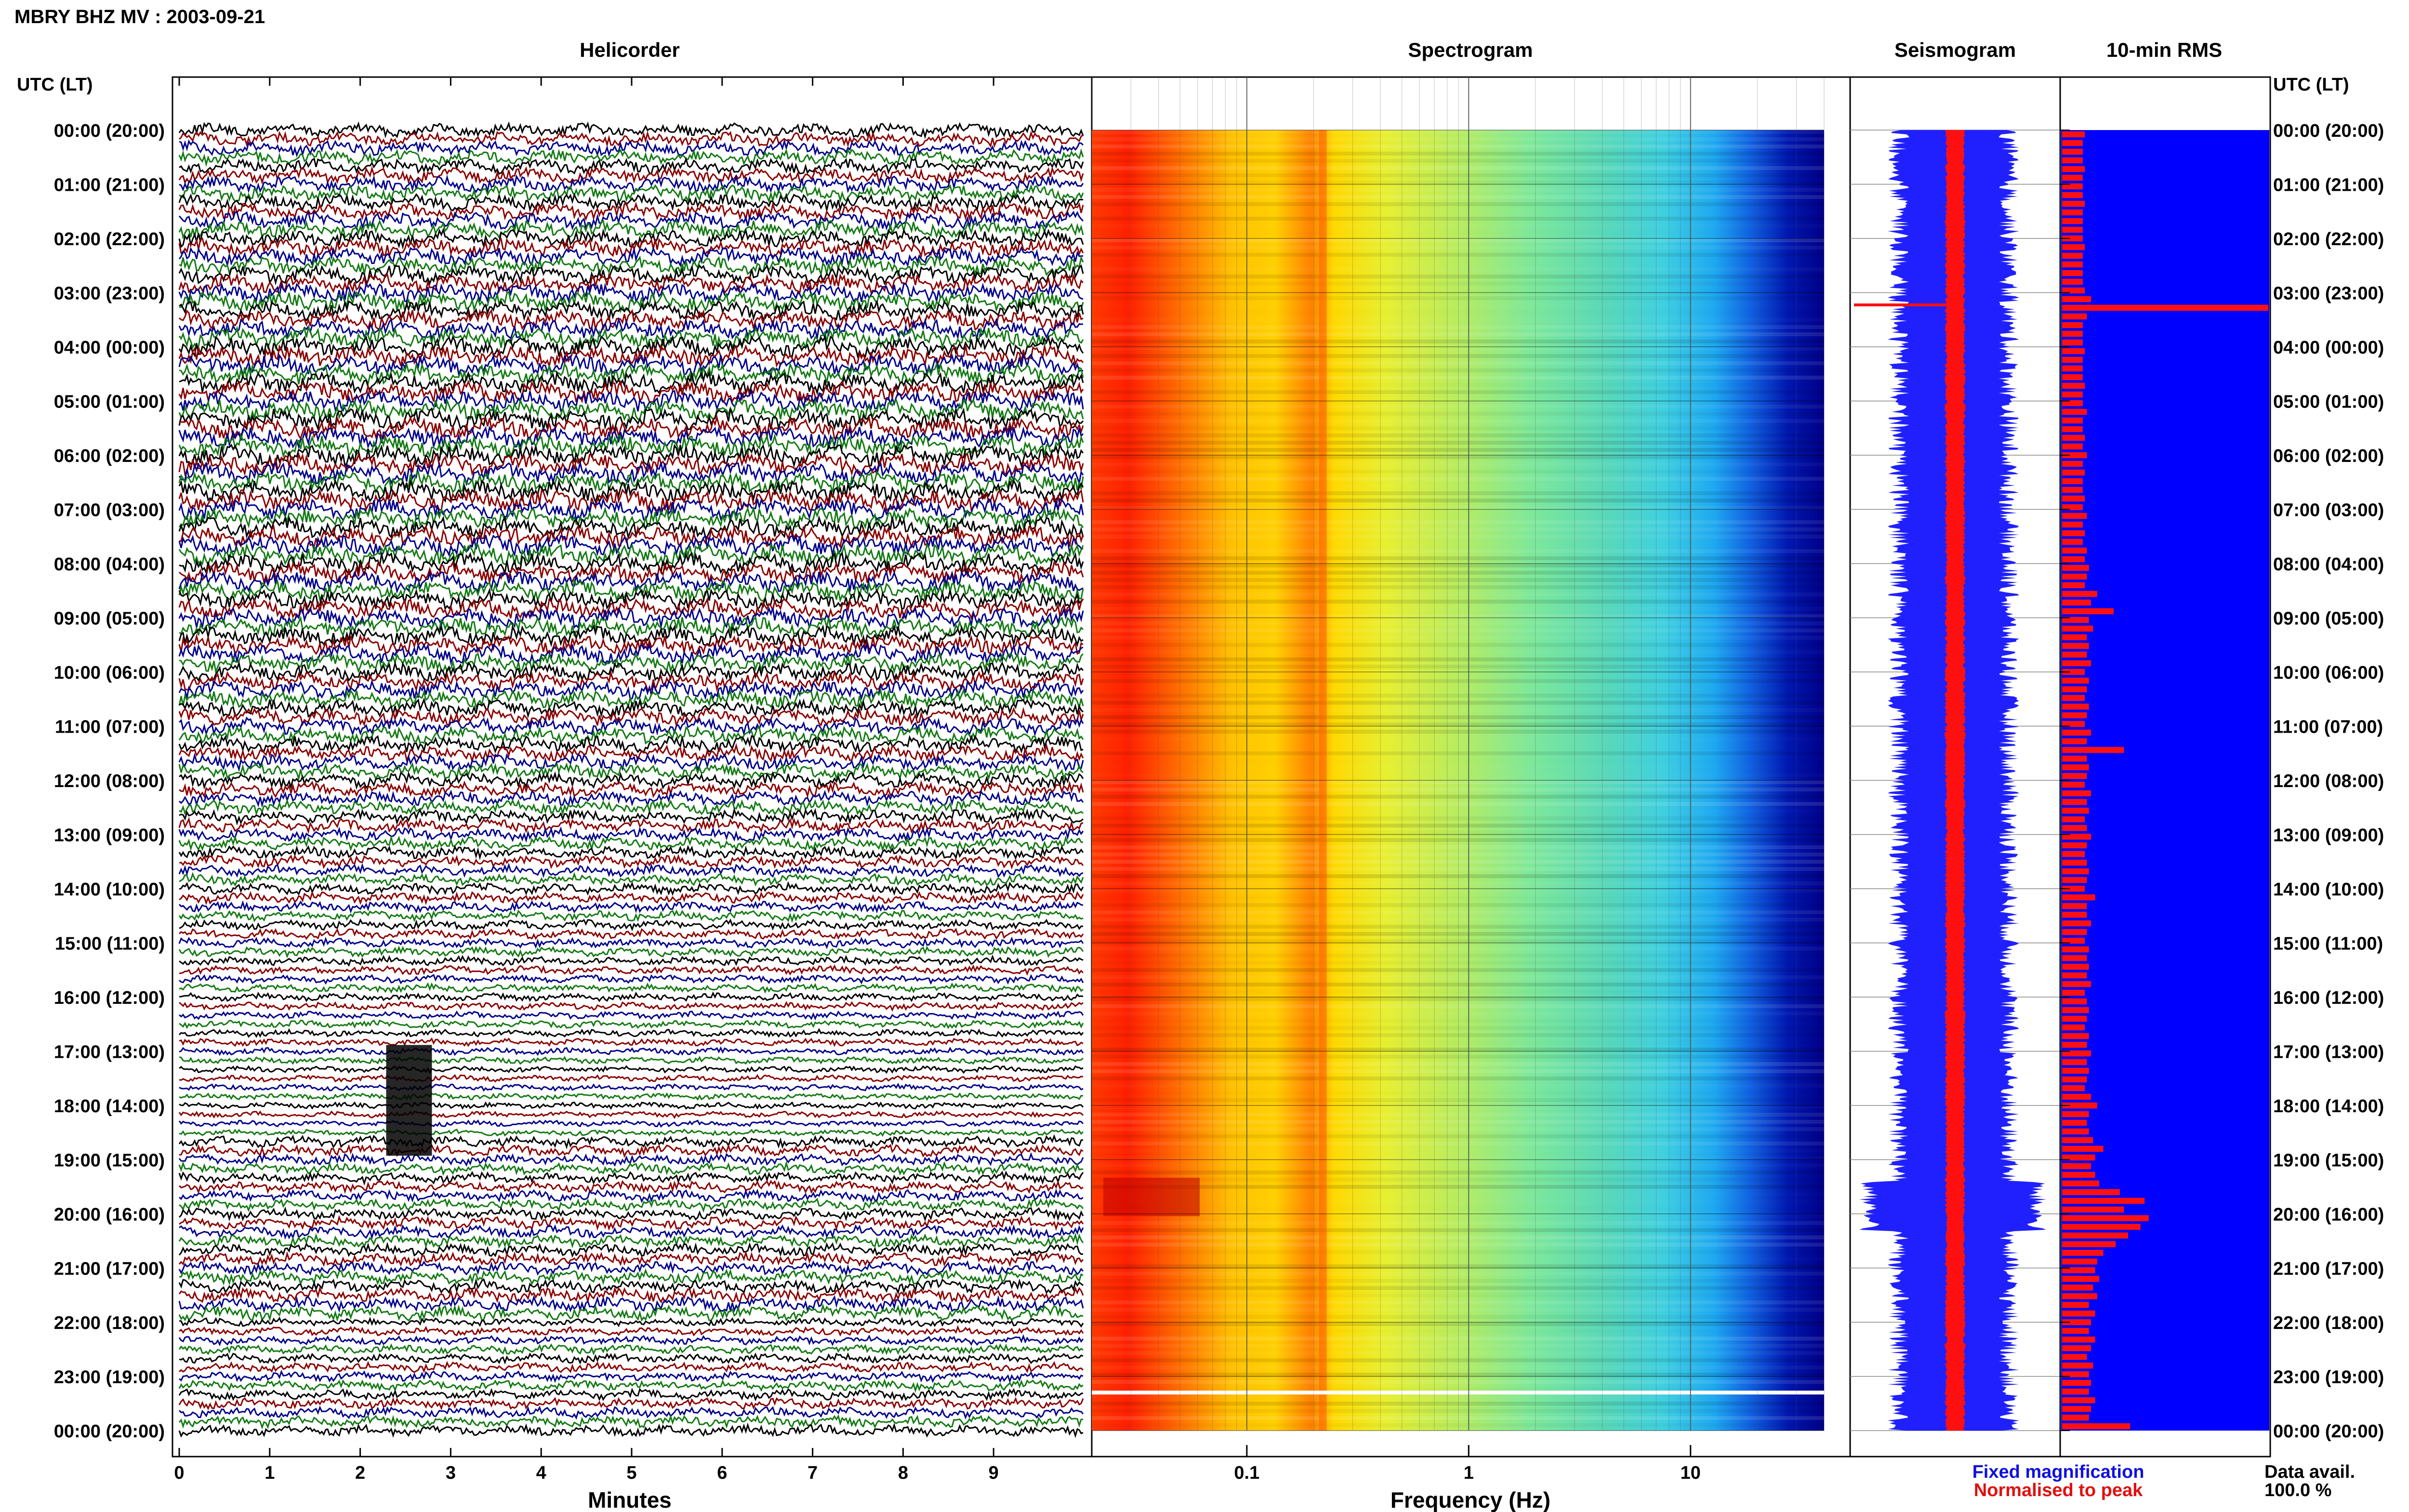 Image resolution: width=2409 pixels, height=1512 pixels. What do you see at coordinates (109, 510) in the screenshot?
I see `hour-label: 07:00 (03:00)` at bounding box center [109, 510].